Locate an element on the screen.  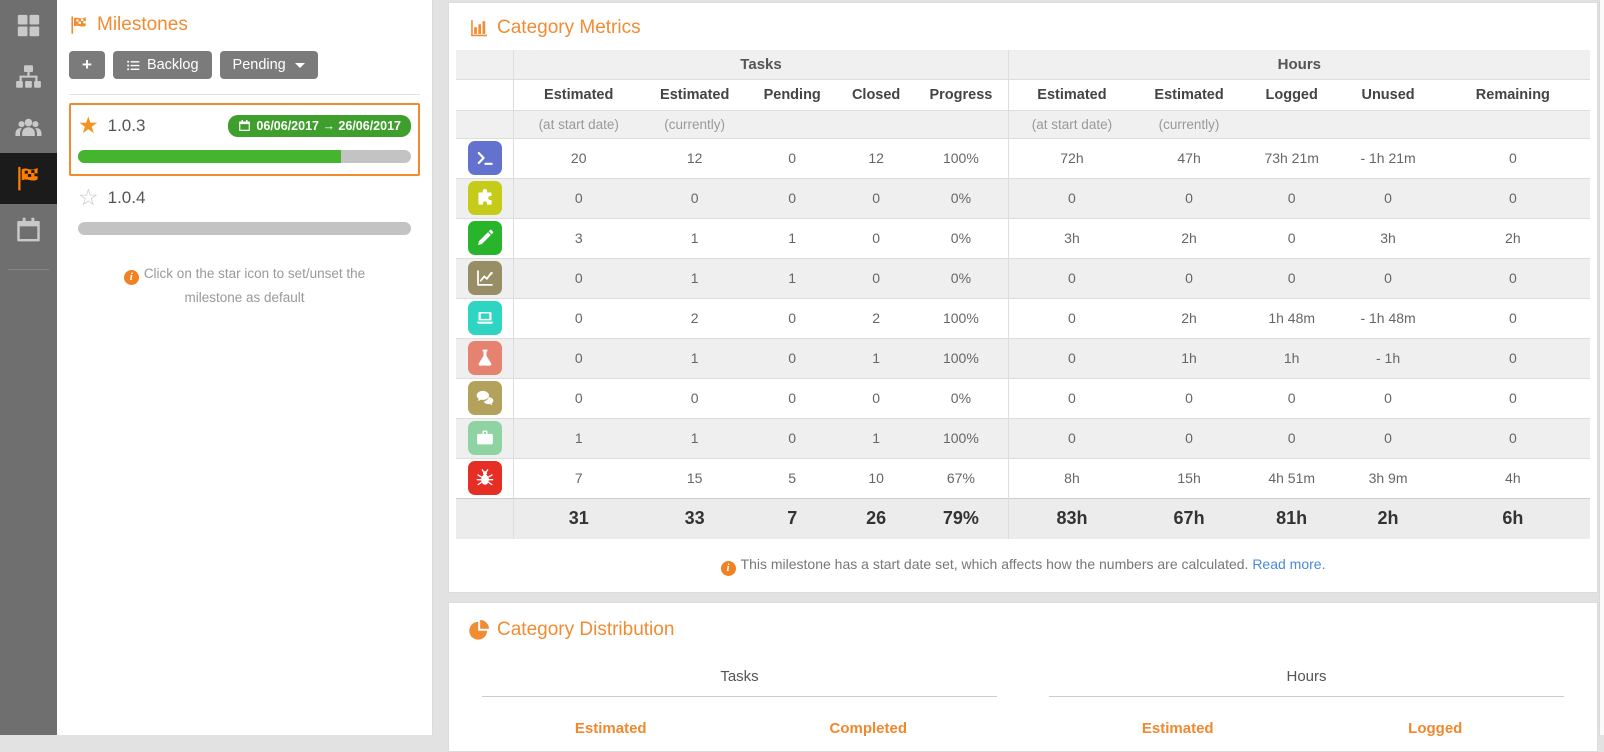
chartline-icon is located at coordinates (484, 278).